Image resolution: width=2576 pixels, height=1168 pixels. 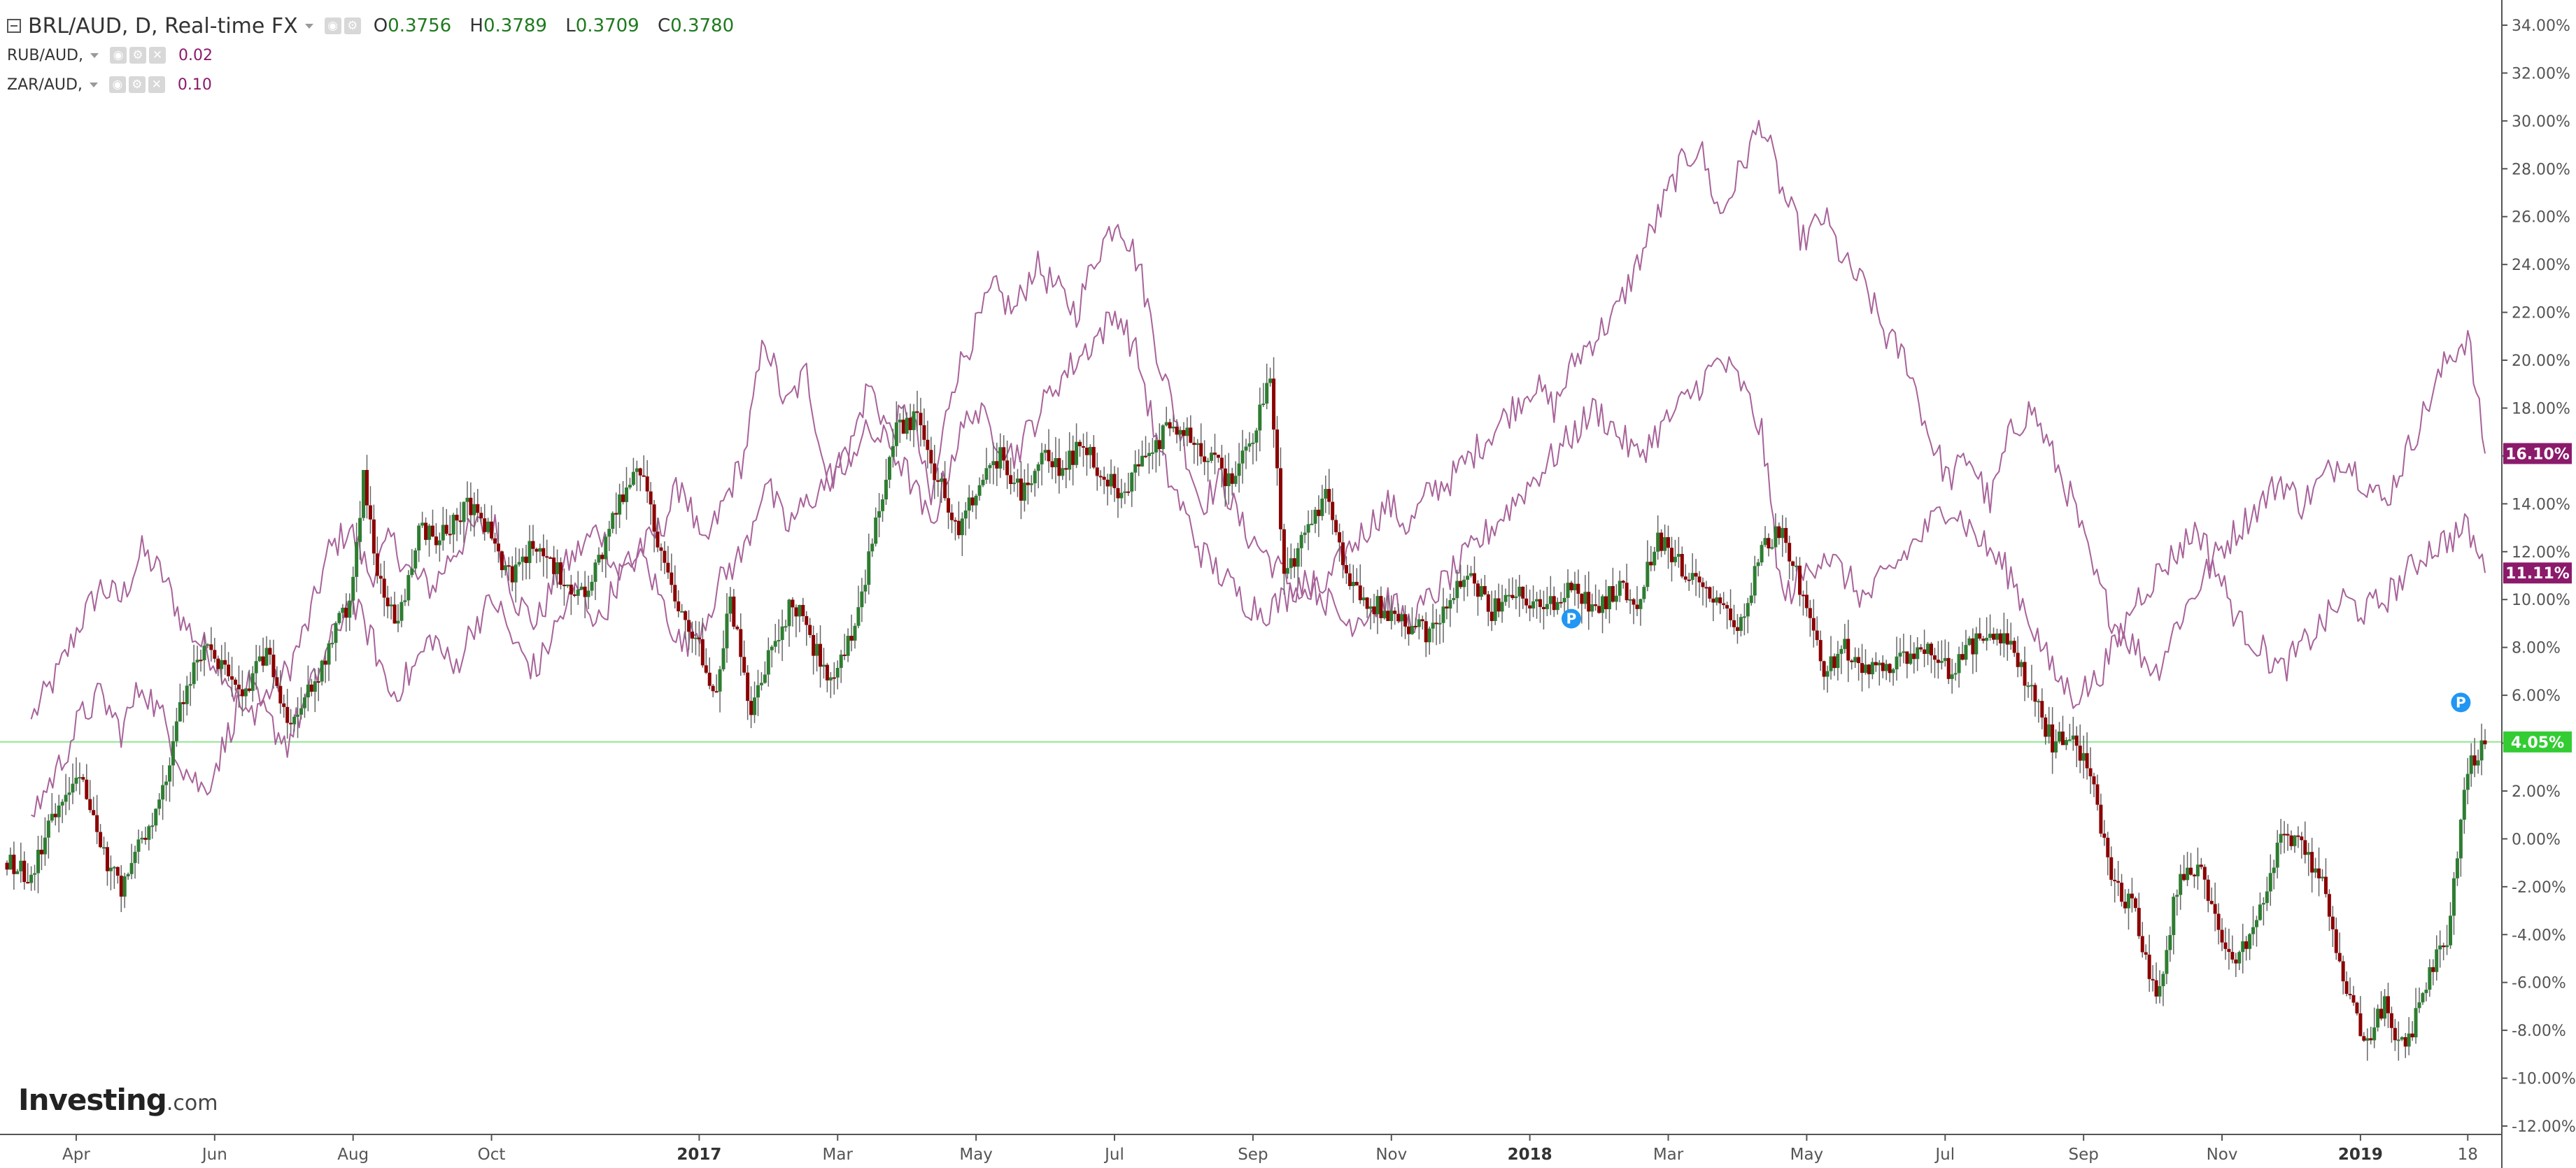 What do you see at coordinates (163, 26) in the screenshot?
I see `symbol-title: BRL/AUD, D, Real-time FX` at bounding box center [163, 26].